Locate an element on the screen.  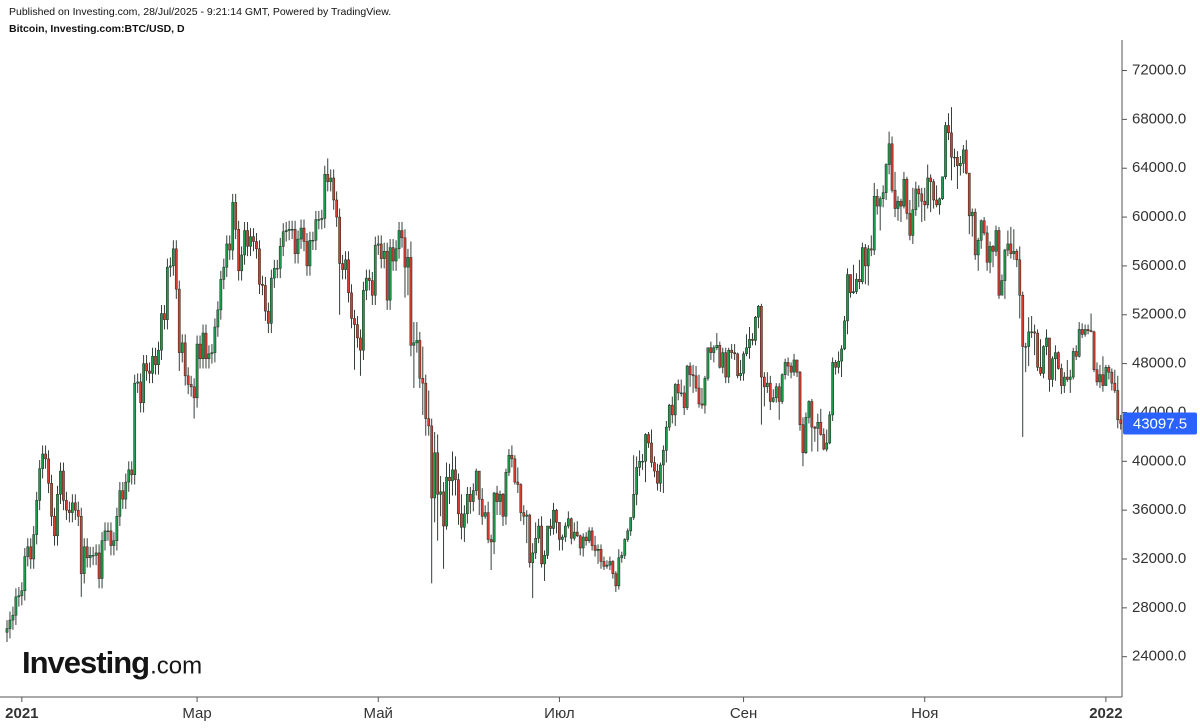
y-tick-label: 56000.0 is located at coordinates (1159, 265).